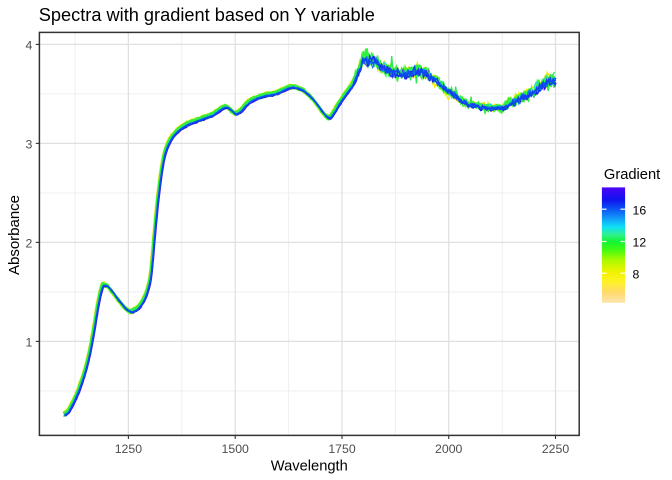 This screenshot has height=480, width=672. I want to click on svg-text: Absorbance, so click(14, 235).